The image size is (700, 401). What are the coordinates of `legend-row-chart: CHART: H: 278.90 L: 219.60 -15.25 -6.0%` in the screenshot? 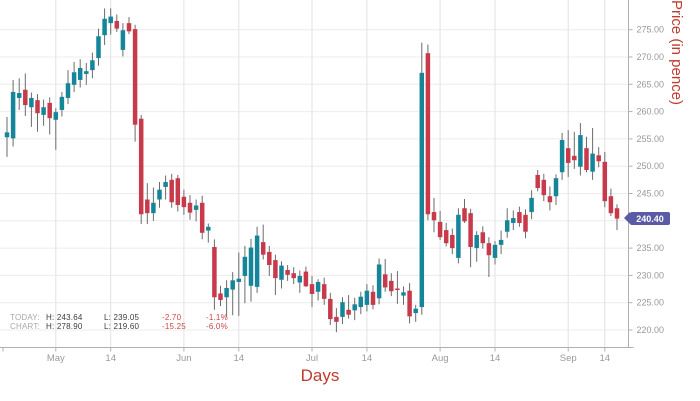 It's located at (130, 326).